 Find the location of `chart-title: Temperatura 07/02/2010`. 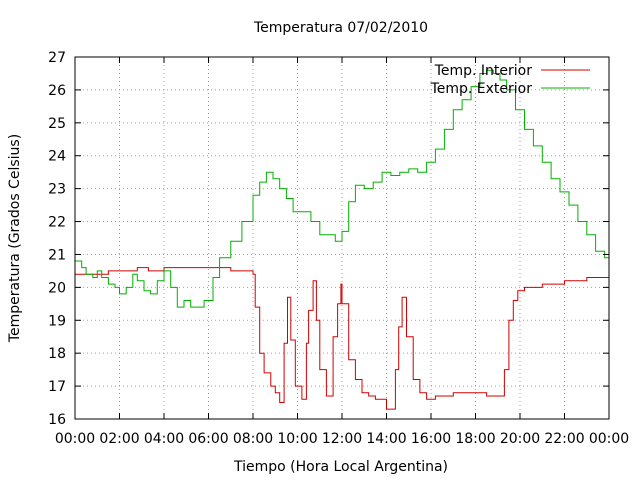

chart-title: Temperatura 07/02/2010 is located at coordinates (340, 28).